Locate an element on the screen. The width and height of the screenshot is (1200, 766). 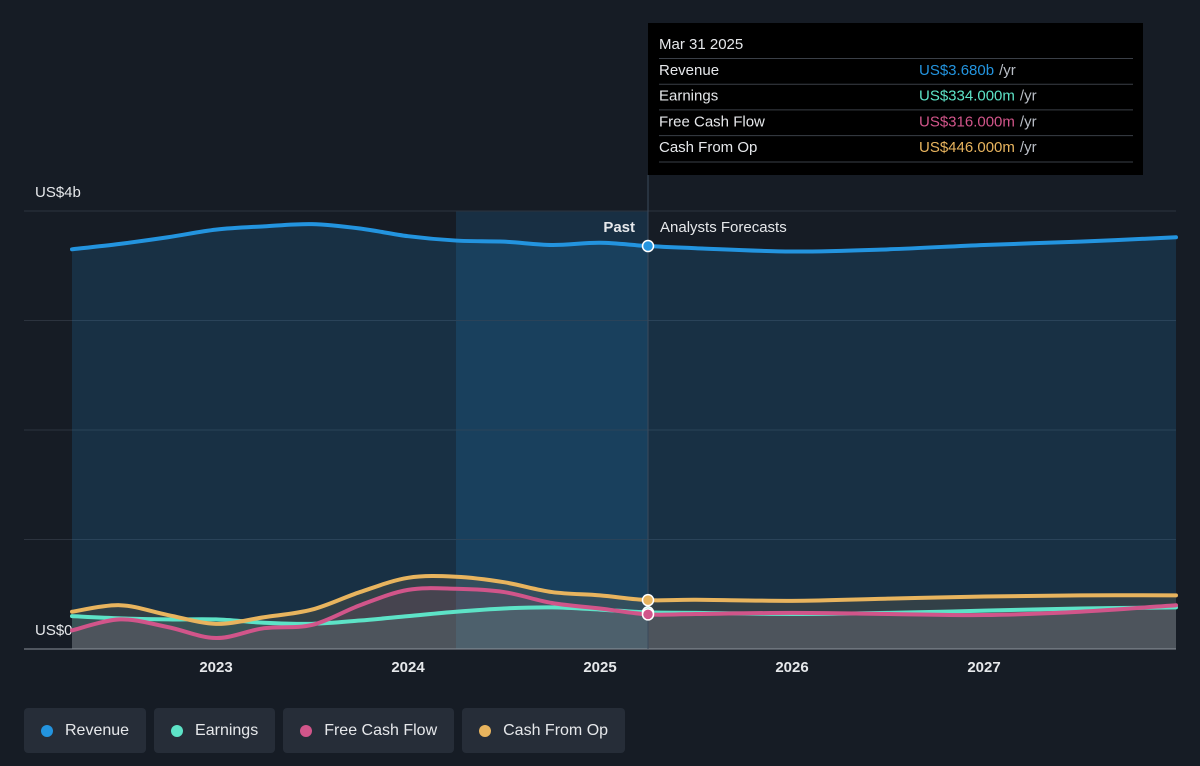
x-tick-label: 2023 is located at coordinates (215, 667).